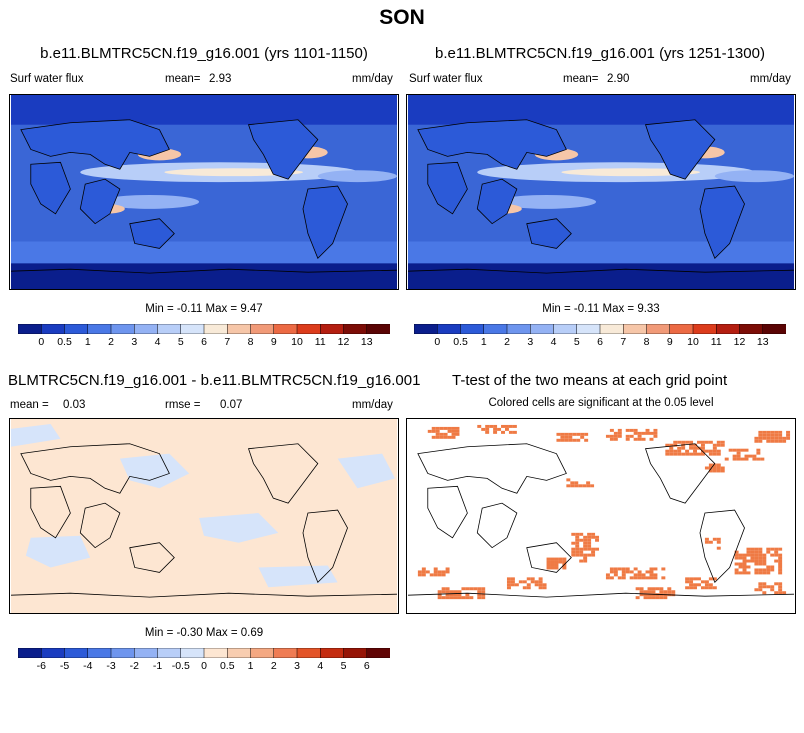  What do you see at coordinates (204, 252) in the screenshot?
I see `panel1-southern-storm-band` at bounding box center [204, 252].